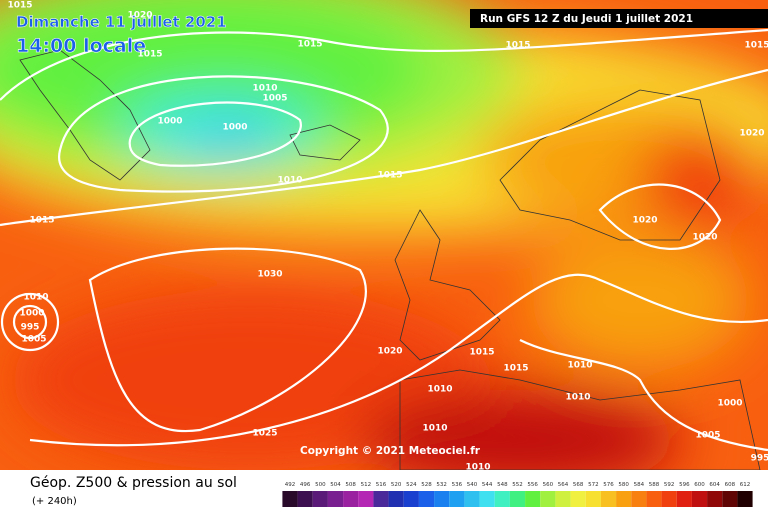  I want to click on scale-label: 524, so click(411, 485).